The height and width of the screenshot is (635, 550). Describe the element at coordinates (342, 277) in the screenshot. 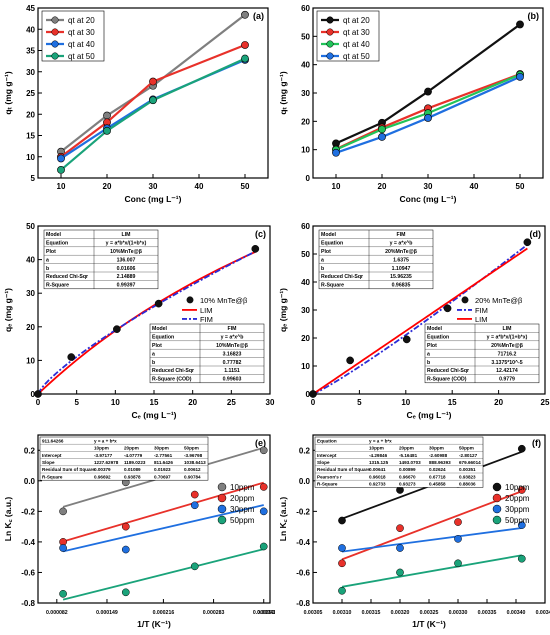

I see `table-cell: Reduced Chi-Sqr` at that location.